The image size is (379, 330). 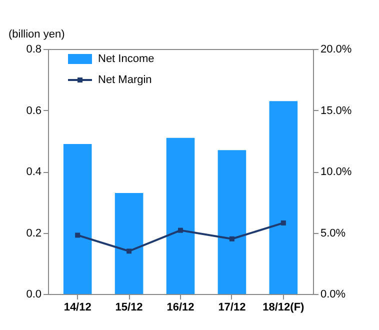 I want to click on x-tick-label: 15/12, so click(x=129, y=308).